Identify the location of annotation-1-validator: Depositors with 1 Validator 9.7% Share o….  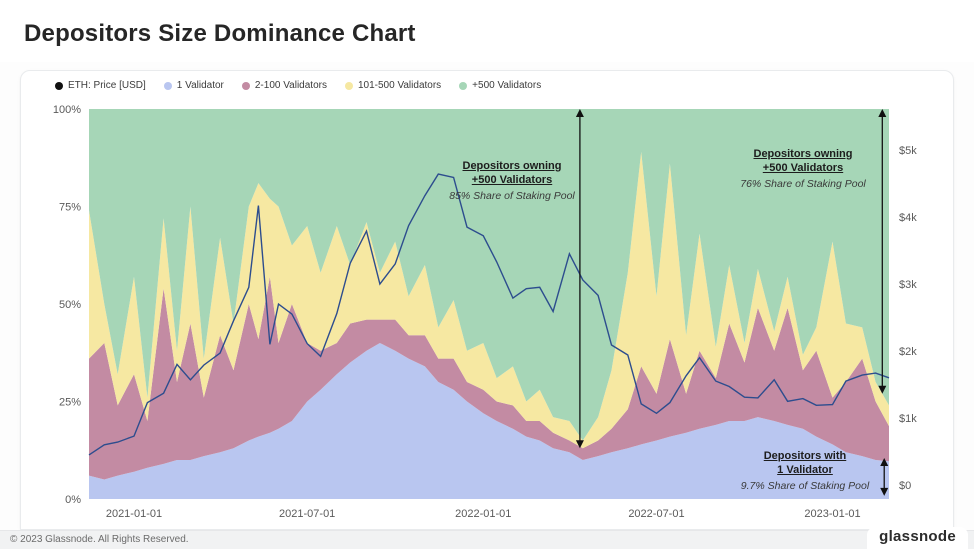
(805, 471).